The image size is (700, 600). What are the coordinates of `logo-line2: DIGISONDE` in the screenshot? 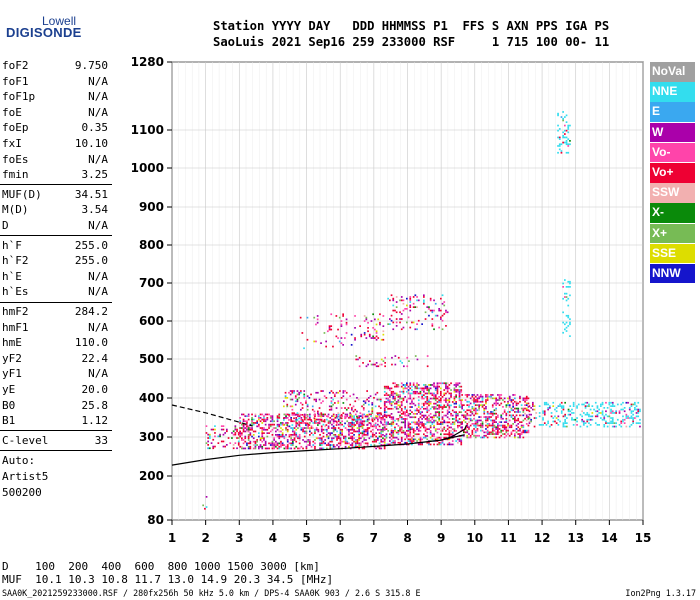 It's located at (44, 32).